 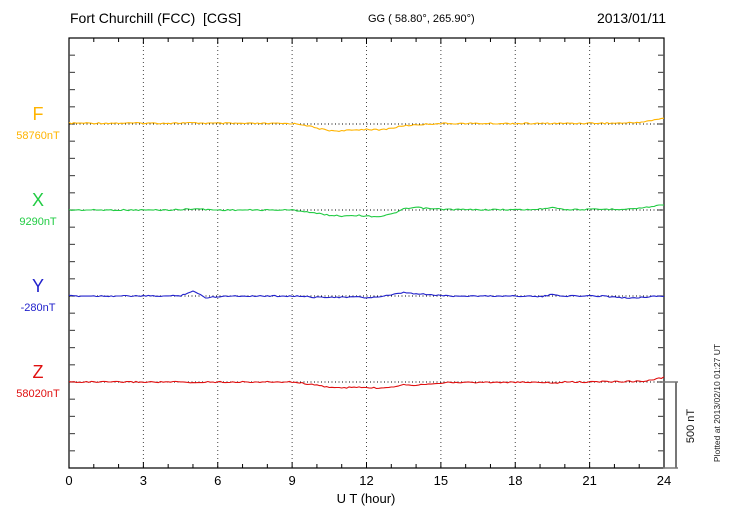 I want to click on x-tick-label: 12, so click(x=366, y=480).